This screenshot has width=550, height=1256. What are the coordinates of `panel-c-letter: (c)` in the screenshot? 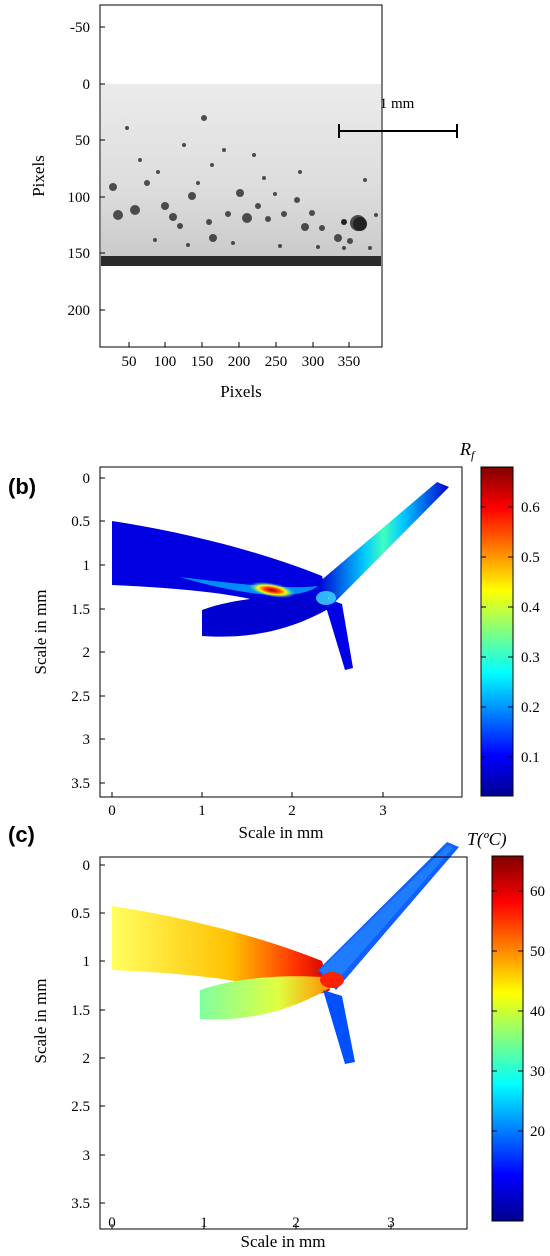 It's located at (21, 834).